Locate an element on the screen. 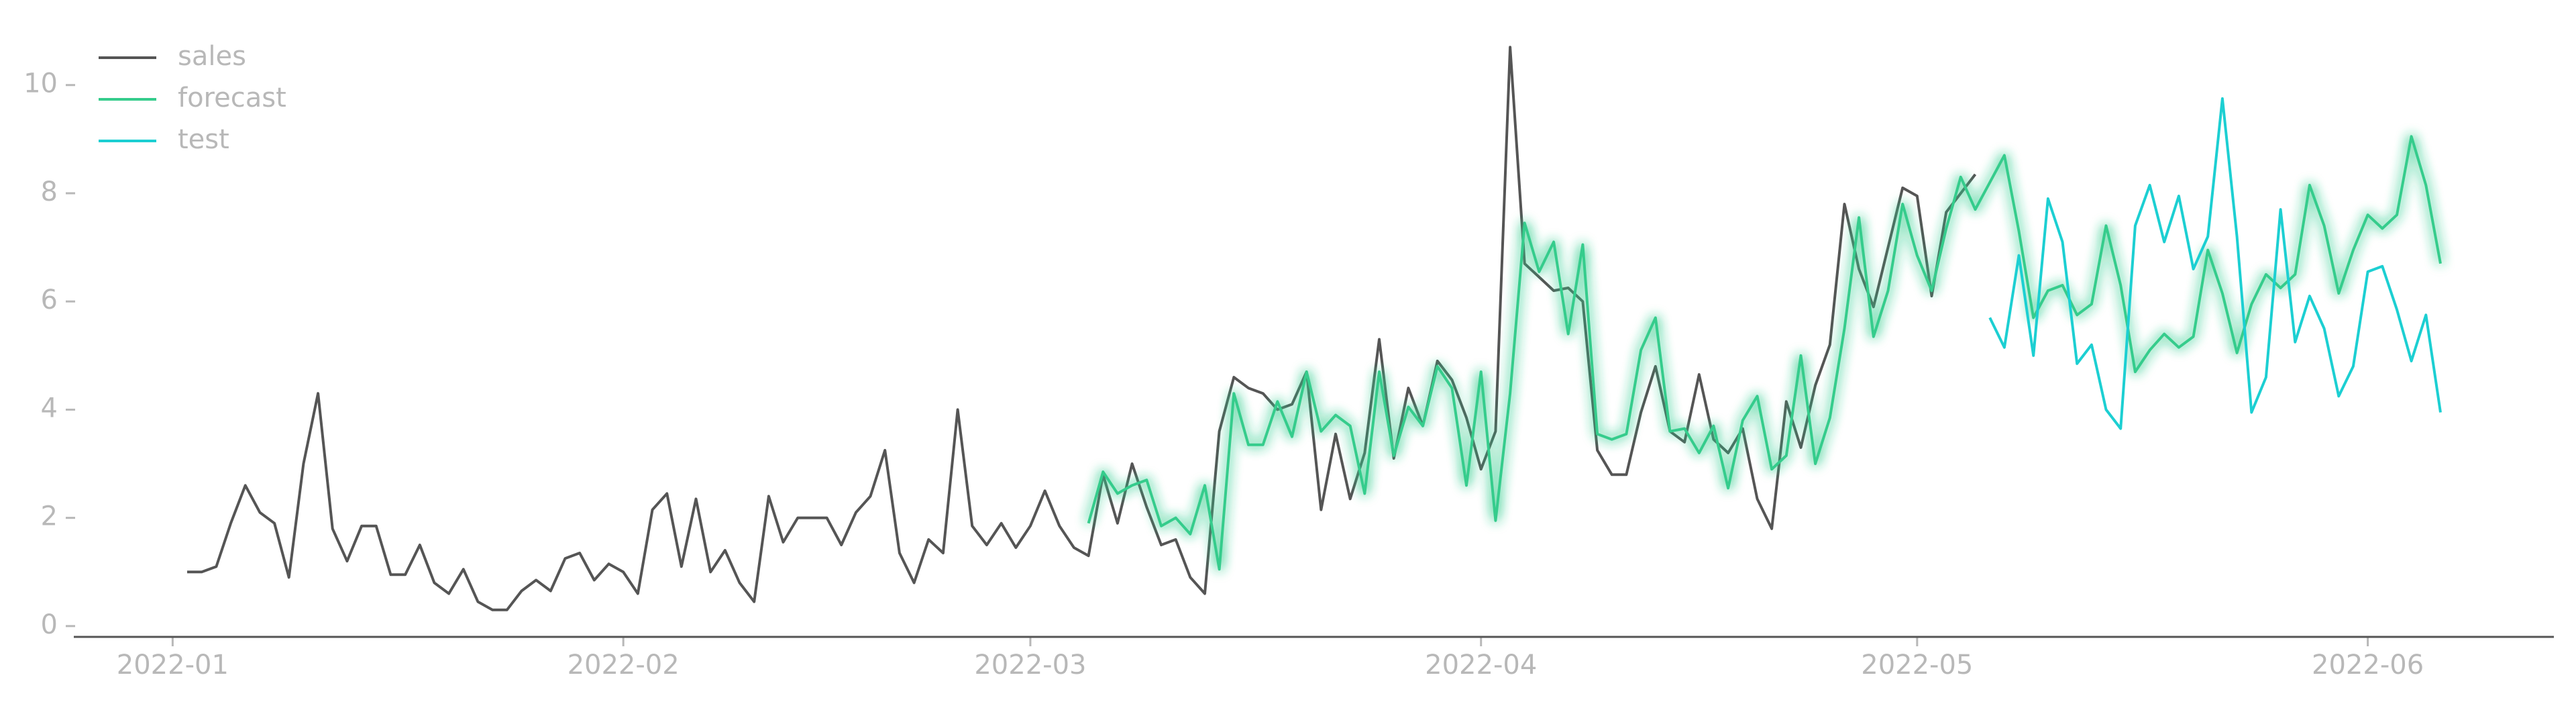 The width and height of the screenshot is (2576, 704). legend-label: test is located at coordinates (203, 139).